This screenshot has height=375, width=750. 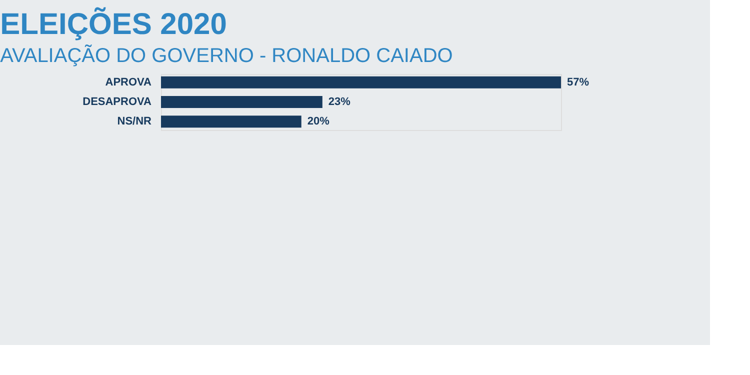 I want to click on y-tick-label: NS/NR, so click(x=134, y=122).